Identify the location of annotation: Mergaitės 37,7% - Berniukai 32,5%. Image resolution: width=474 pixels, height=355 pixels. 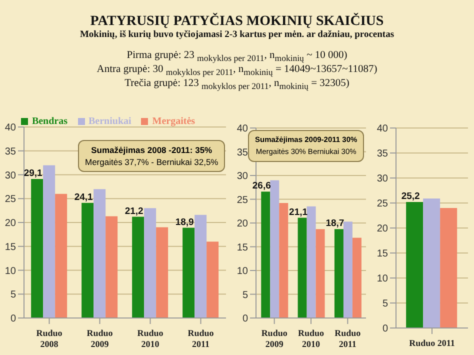
(151, 162).